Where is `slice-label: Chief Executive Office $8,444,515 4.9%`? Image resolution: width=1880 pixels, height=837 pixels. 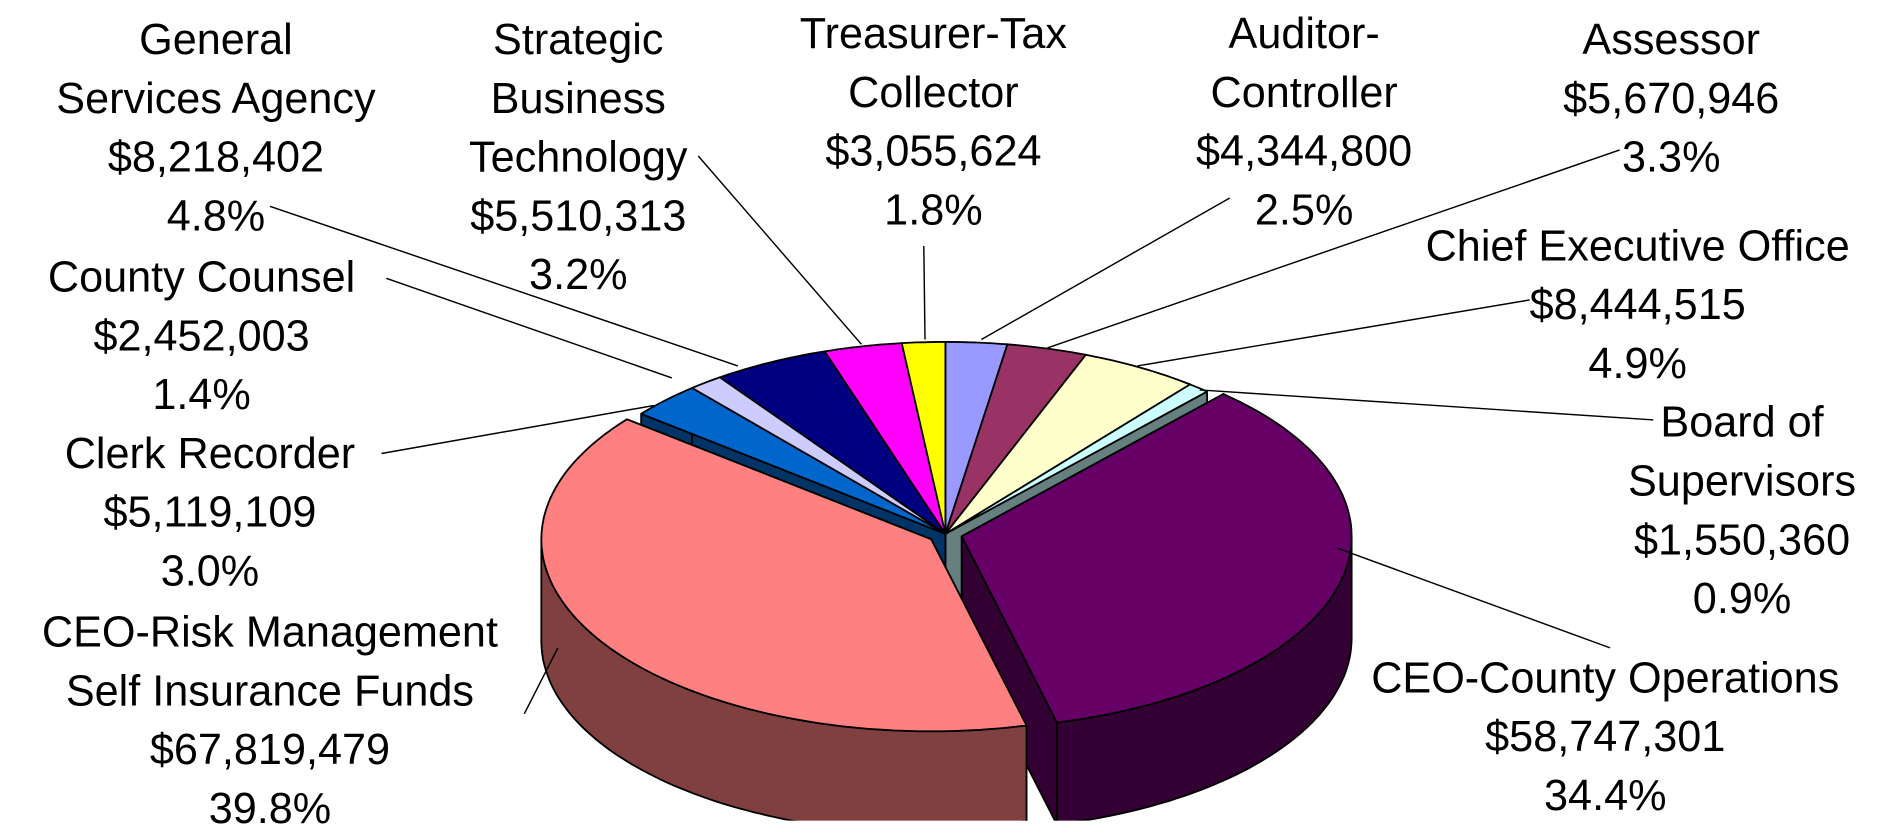 slice-label: Chief Executive Office $8,444,515 4.9% is located at coordinates (1579, 304).